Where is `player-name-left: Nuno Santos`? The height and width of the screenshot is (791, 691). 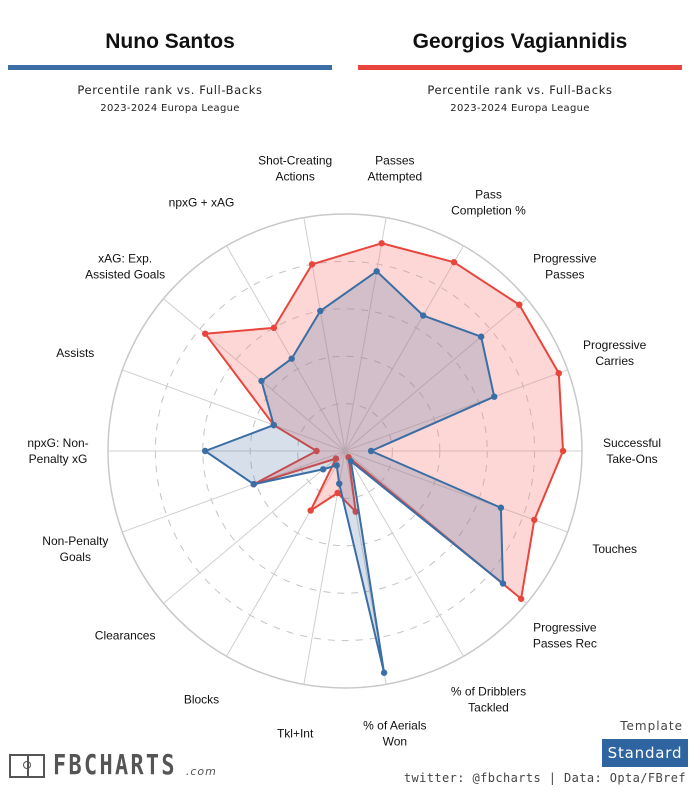
player-name-left: Nuno Santos is located at coordinates (170, 41).